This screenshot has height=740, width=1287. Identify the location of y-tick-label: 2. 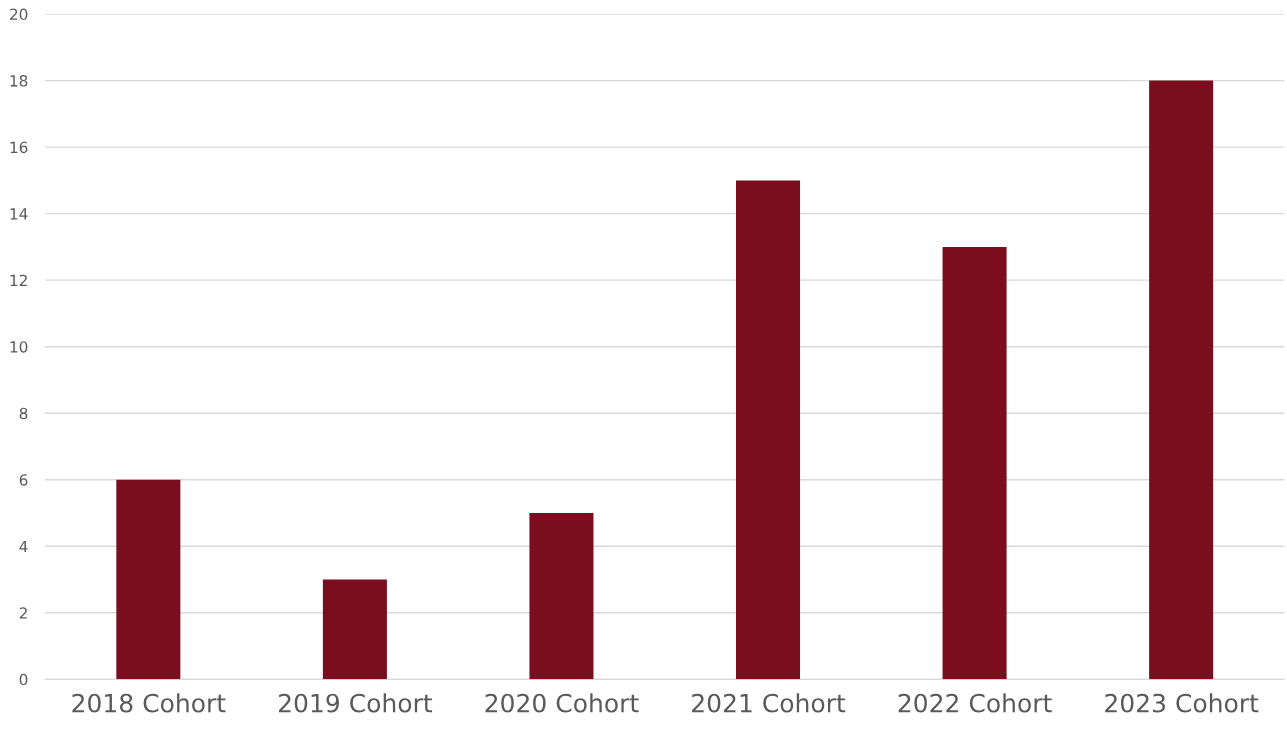
(23, 613).